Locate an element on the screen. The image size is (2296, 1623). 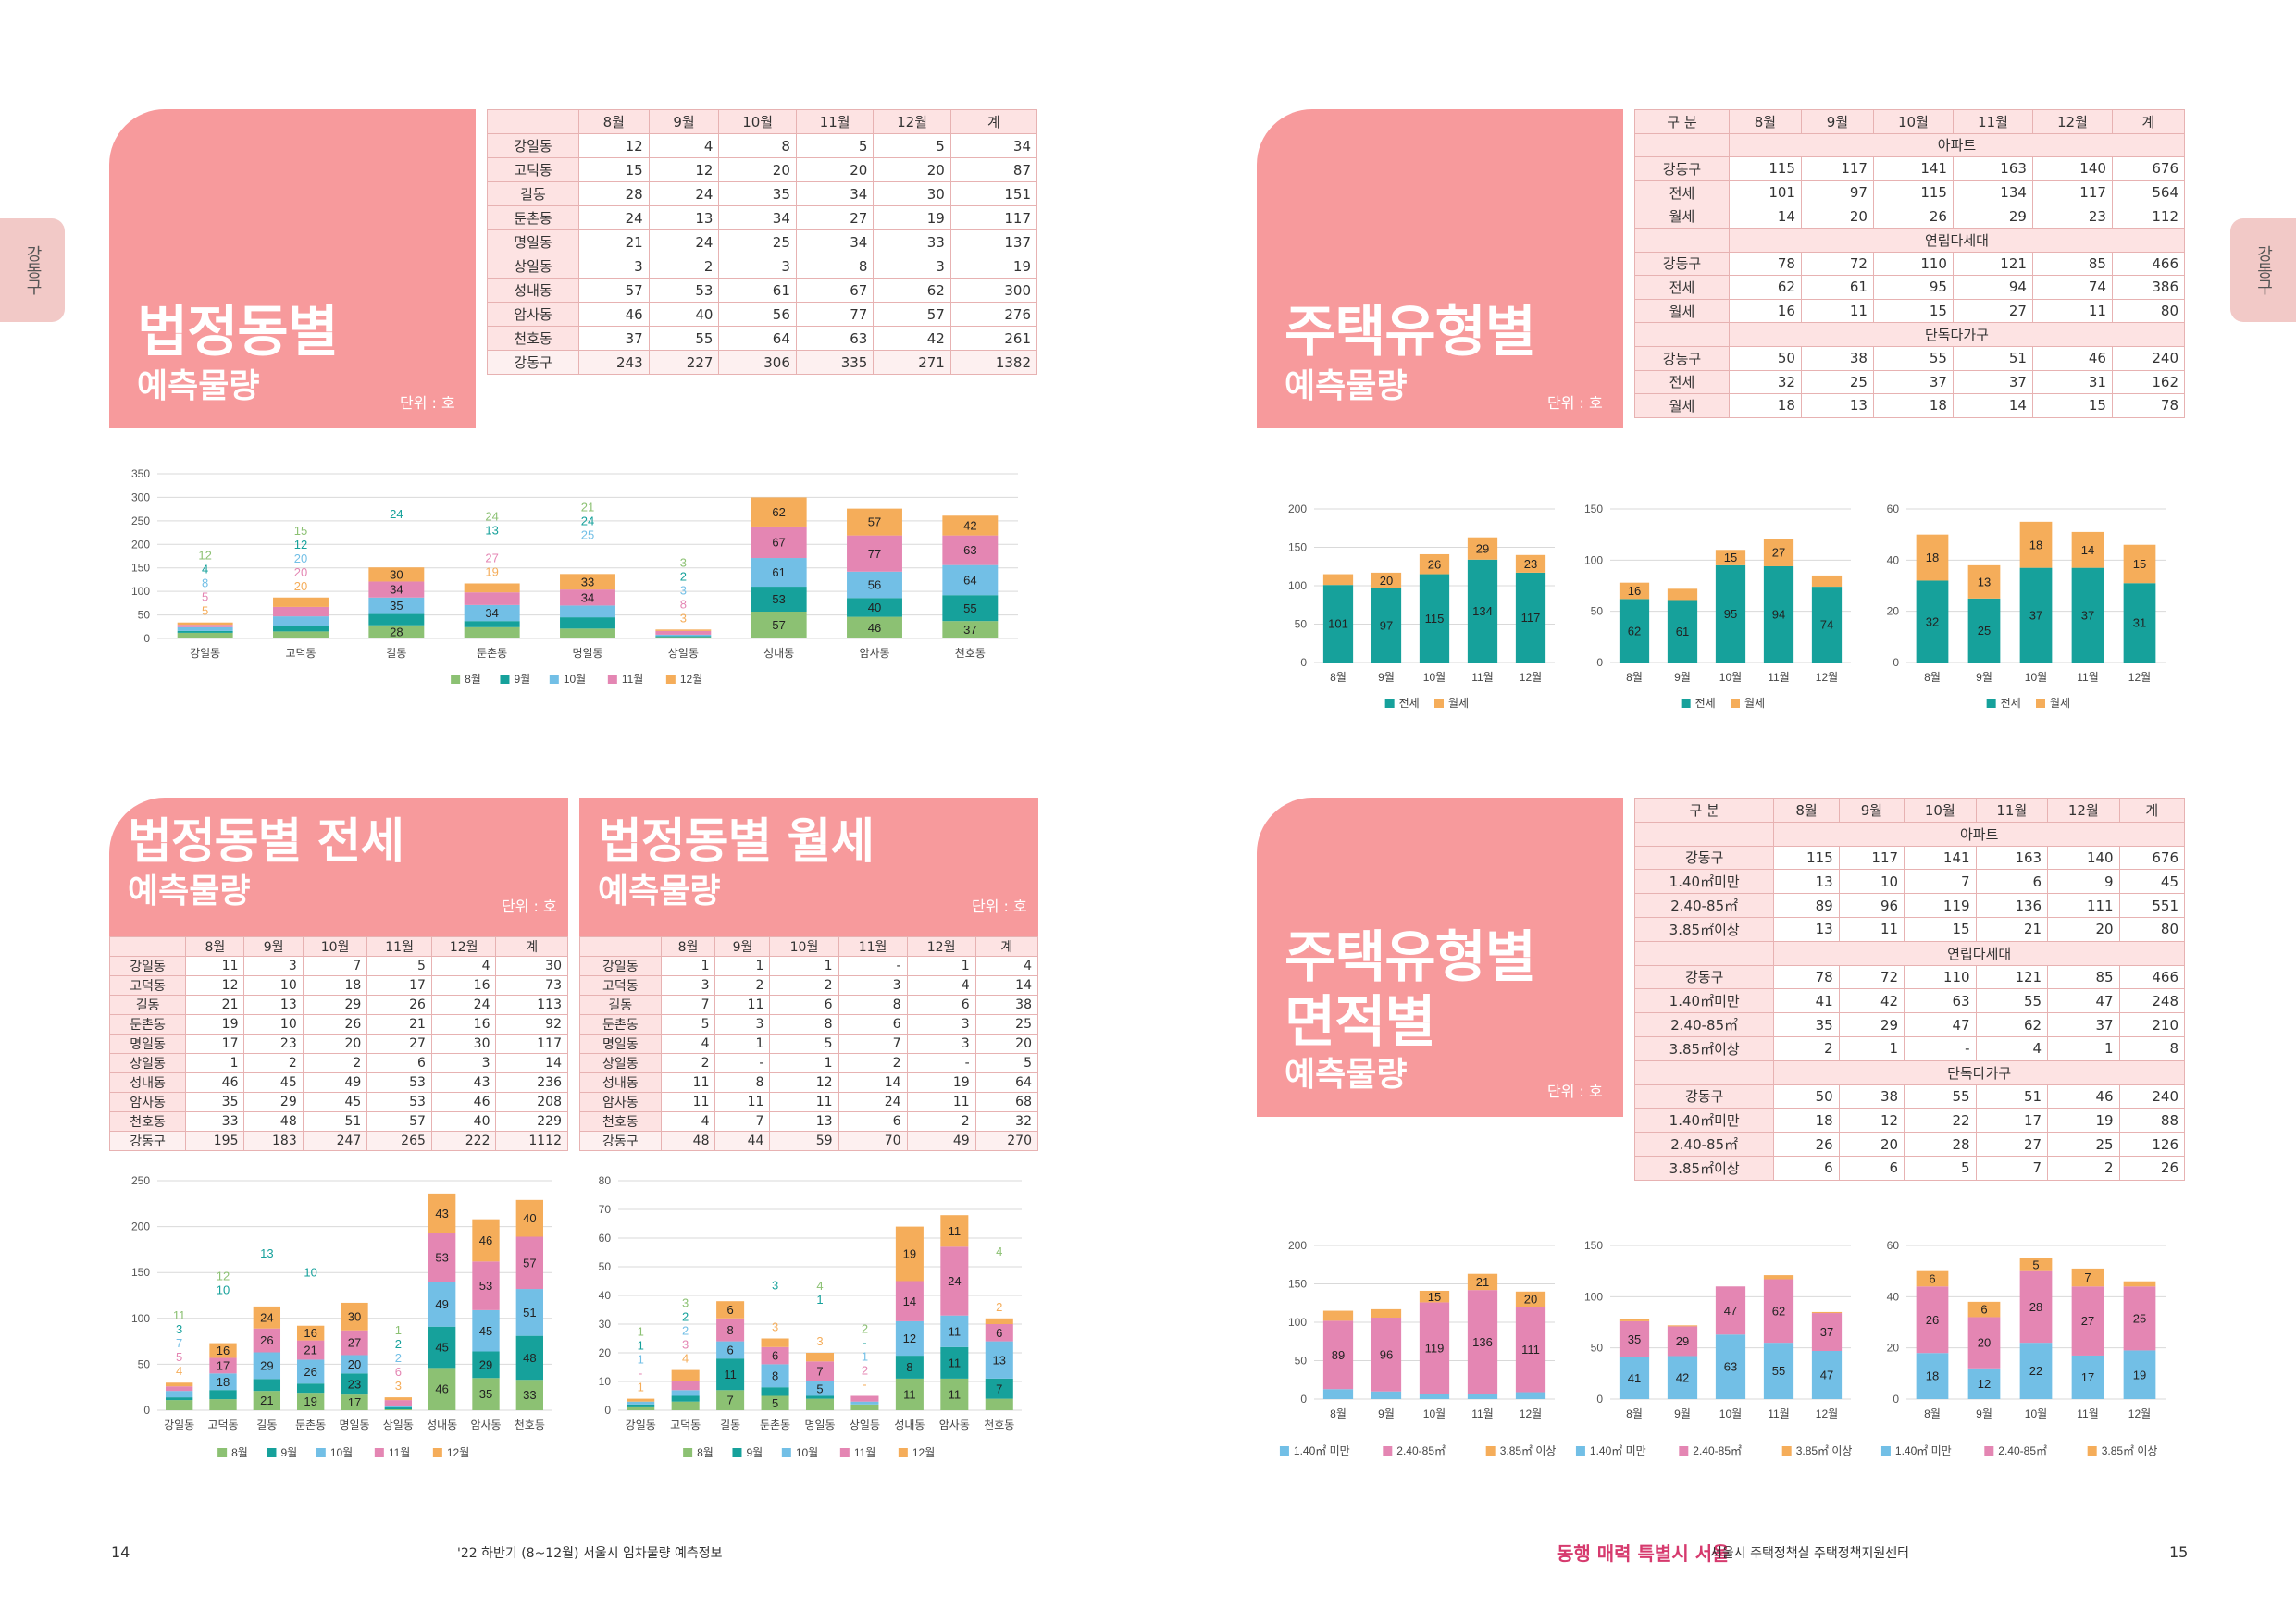
row-header: 상일동 is located at coordinates (148, 1063).